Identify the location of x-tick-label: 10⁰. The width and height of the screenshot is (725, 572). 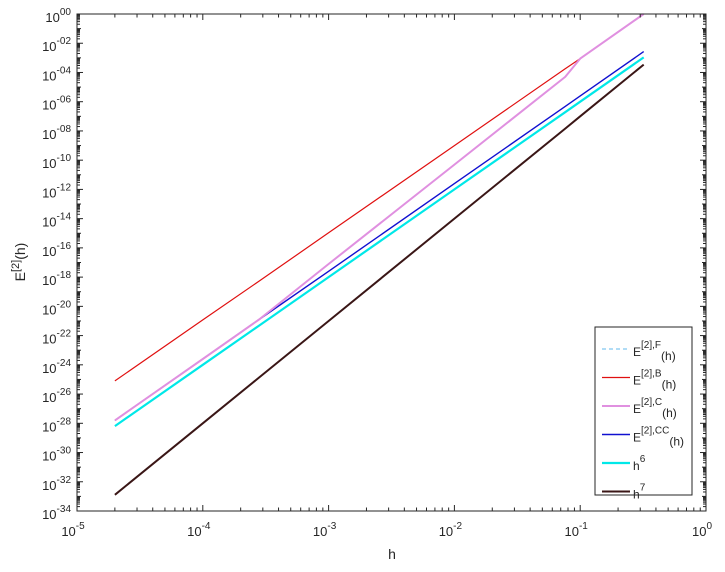
(702, 530).